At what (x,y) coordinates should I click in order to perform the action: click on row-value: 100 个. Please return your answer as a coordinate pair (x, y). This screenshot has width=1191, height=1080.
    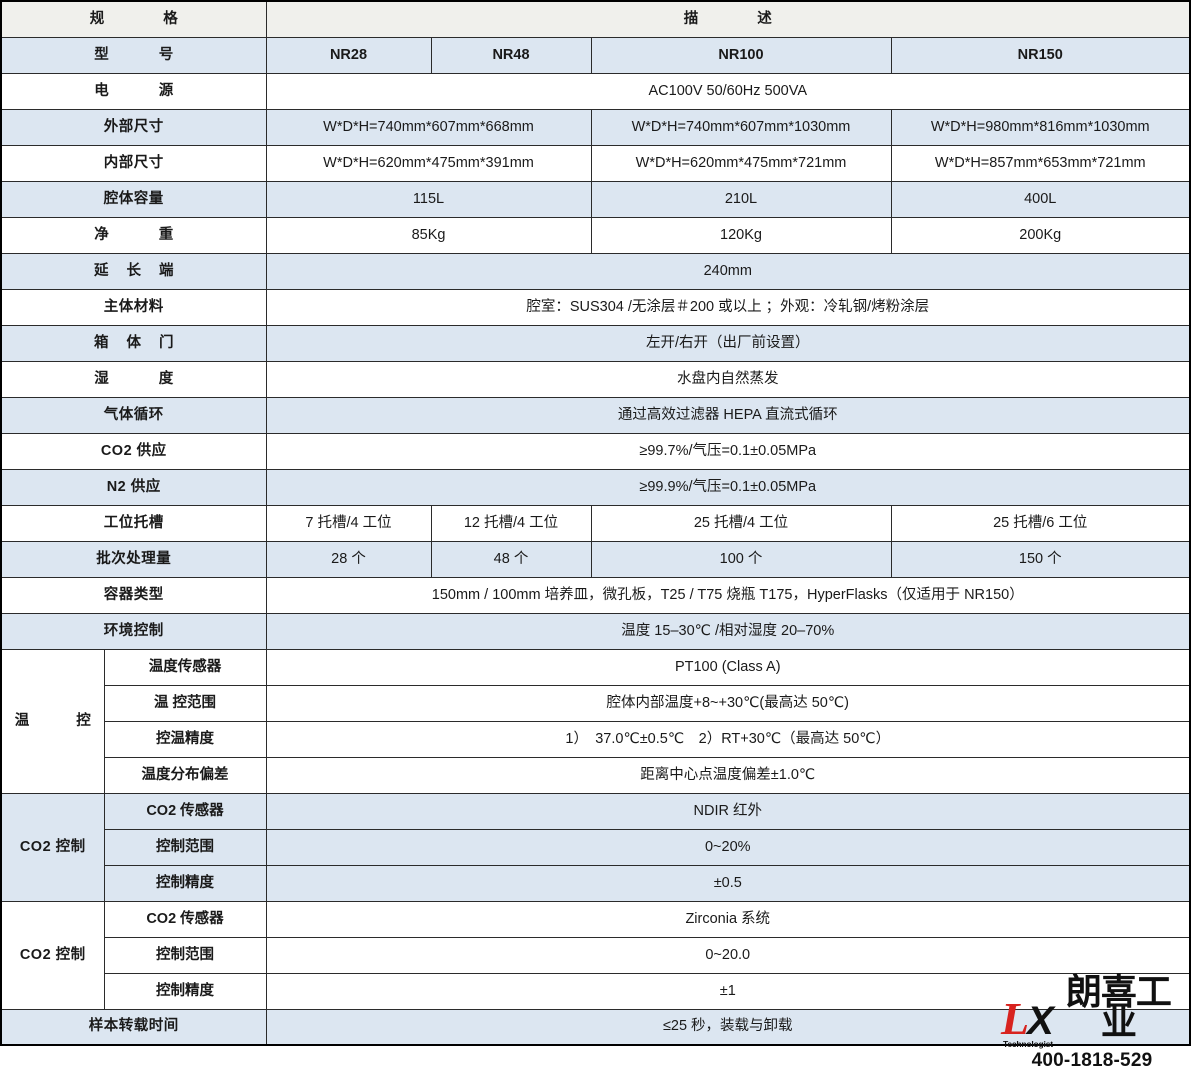
    Looking at the image, I should click on (741, 559).